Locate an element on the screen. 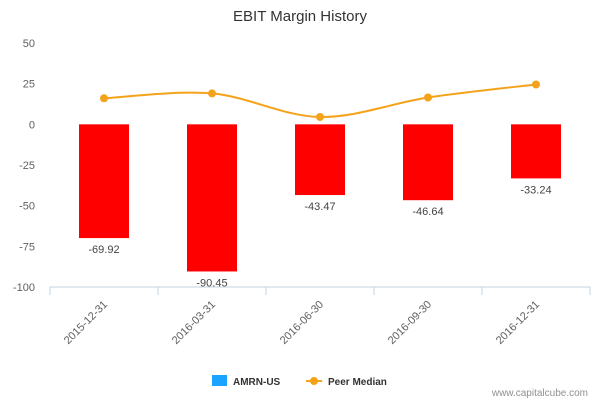 The image size is (600, 400). y-axis: 50 25 0 -25 -50 -75 -100 is located at coordinates (24, 166).